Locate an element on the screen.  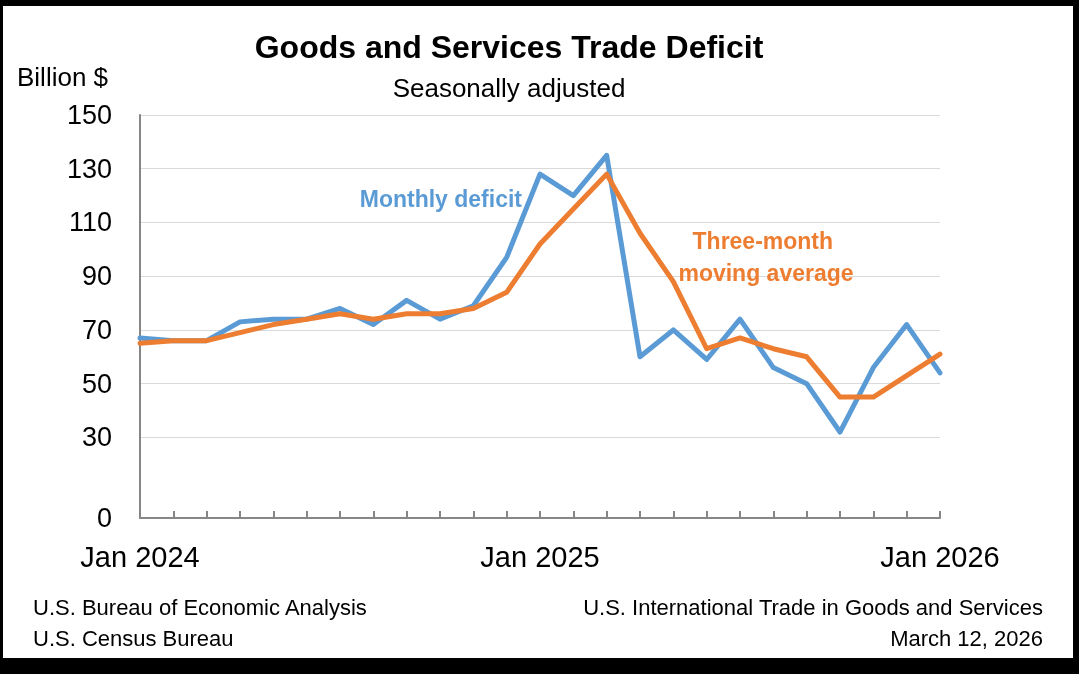
y-tick-label: 130 is located at coordinates (89, 168).